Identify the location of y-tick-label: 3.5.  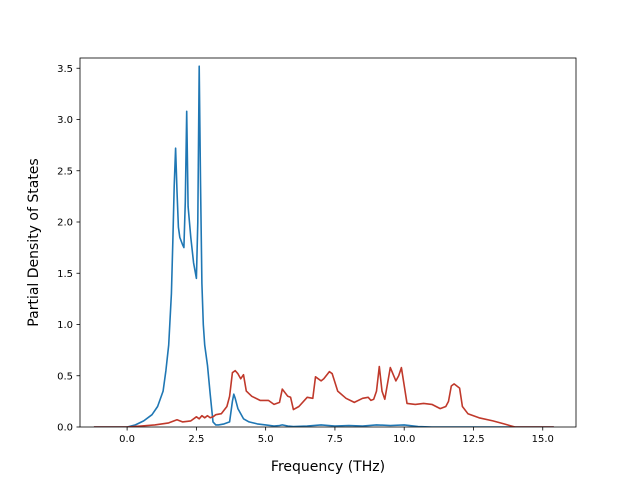
(65, 69).